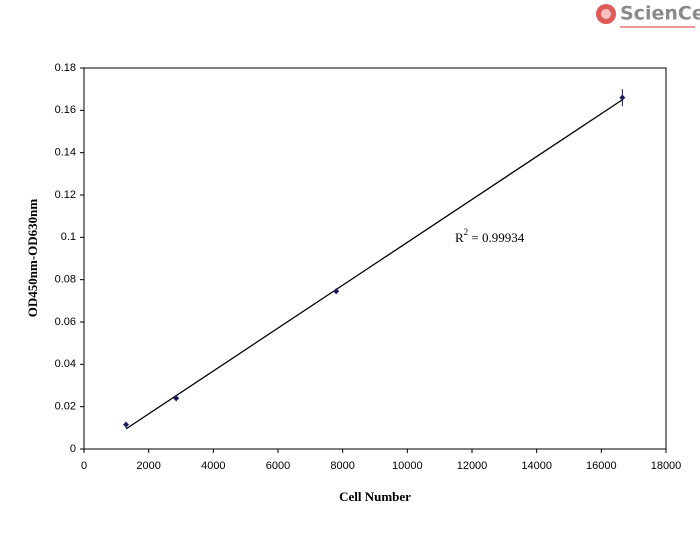 The width and height of the screenshot is (700, 560). What do you see at coordinates (68, 237) in the screenshot?
I see `y-tick-label: 0.1` at bounding box center [68, 237].